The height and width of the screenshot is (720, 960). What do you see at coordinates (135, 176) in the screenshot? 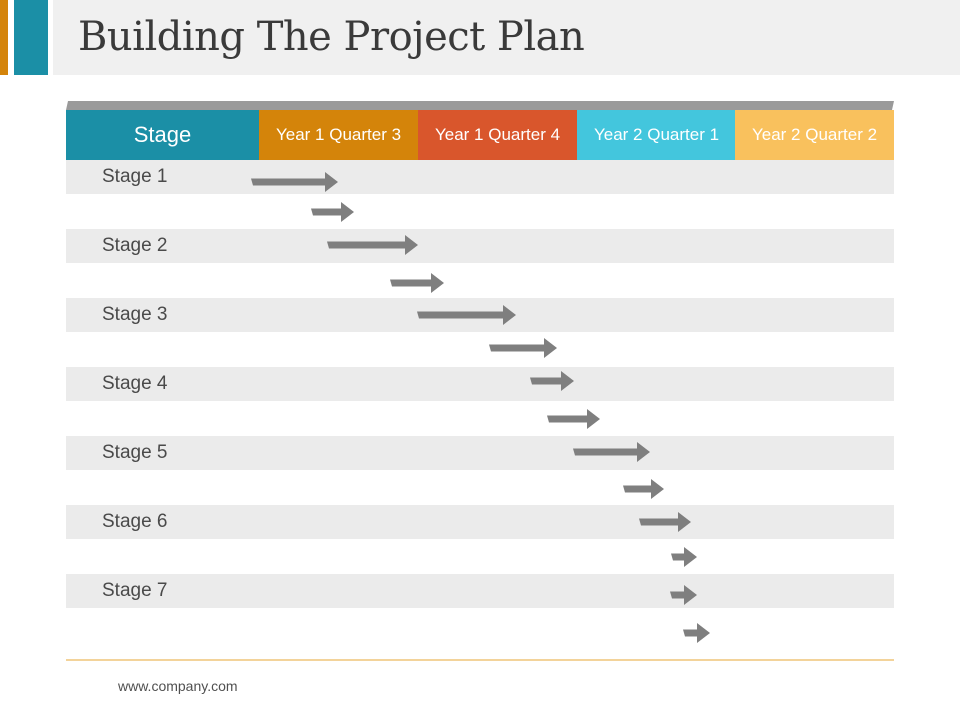
I see `stage-label-1: Stage 1` at bounding box center [135, 176].